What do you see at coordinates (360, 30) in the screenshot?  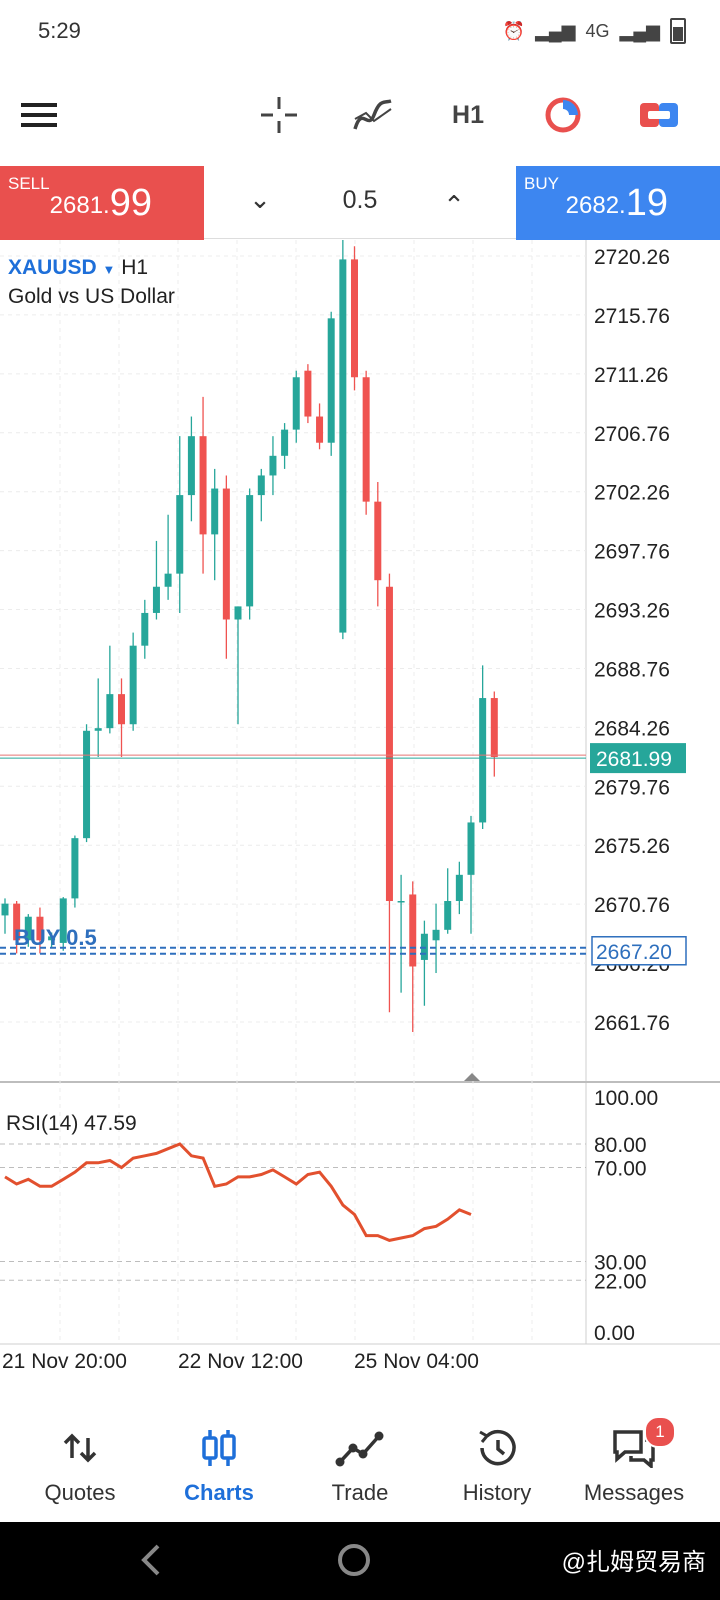 I see `status-bar: 5:29 ⏰ ▂▄▆ 4G ▂▄▆` at bounding box center [360, 30].